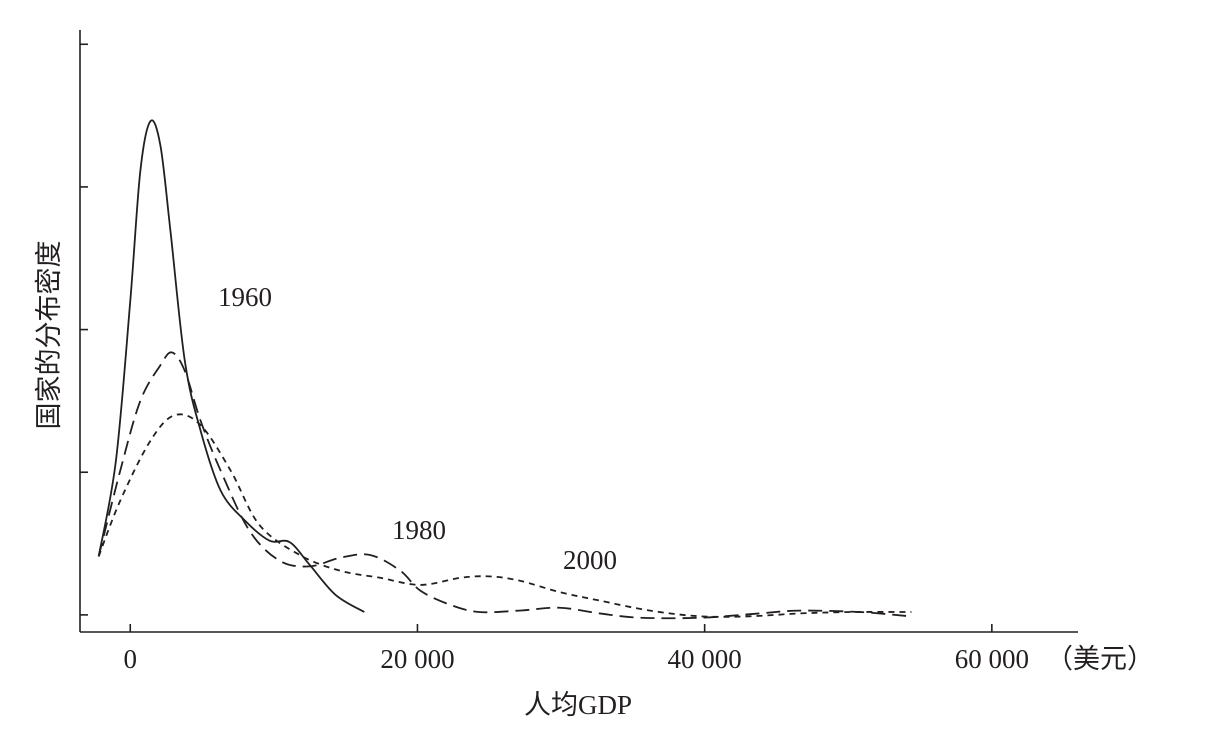 This screenshot has width=1216, height=739. I want to click on y-axis-label: 国家的分布密度, so click(49, 335).